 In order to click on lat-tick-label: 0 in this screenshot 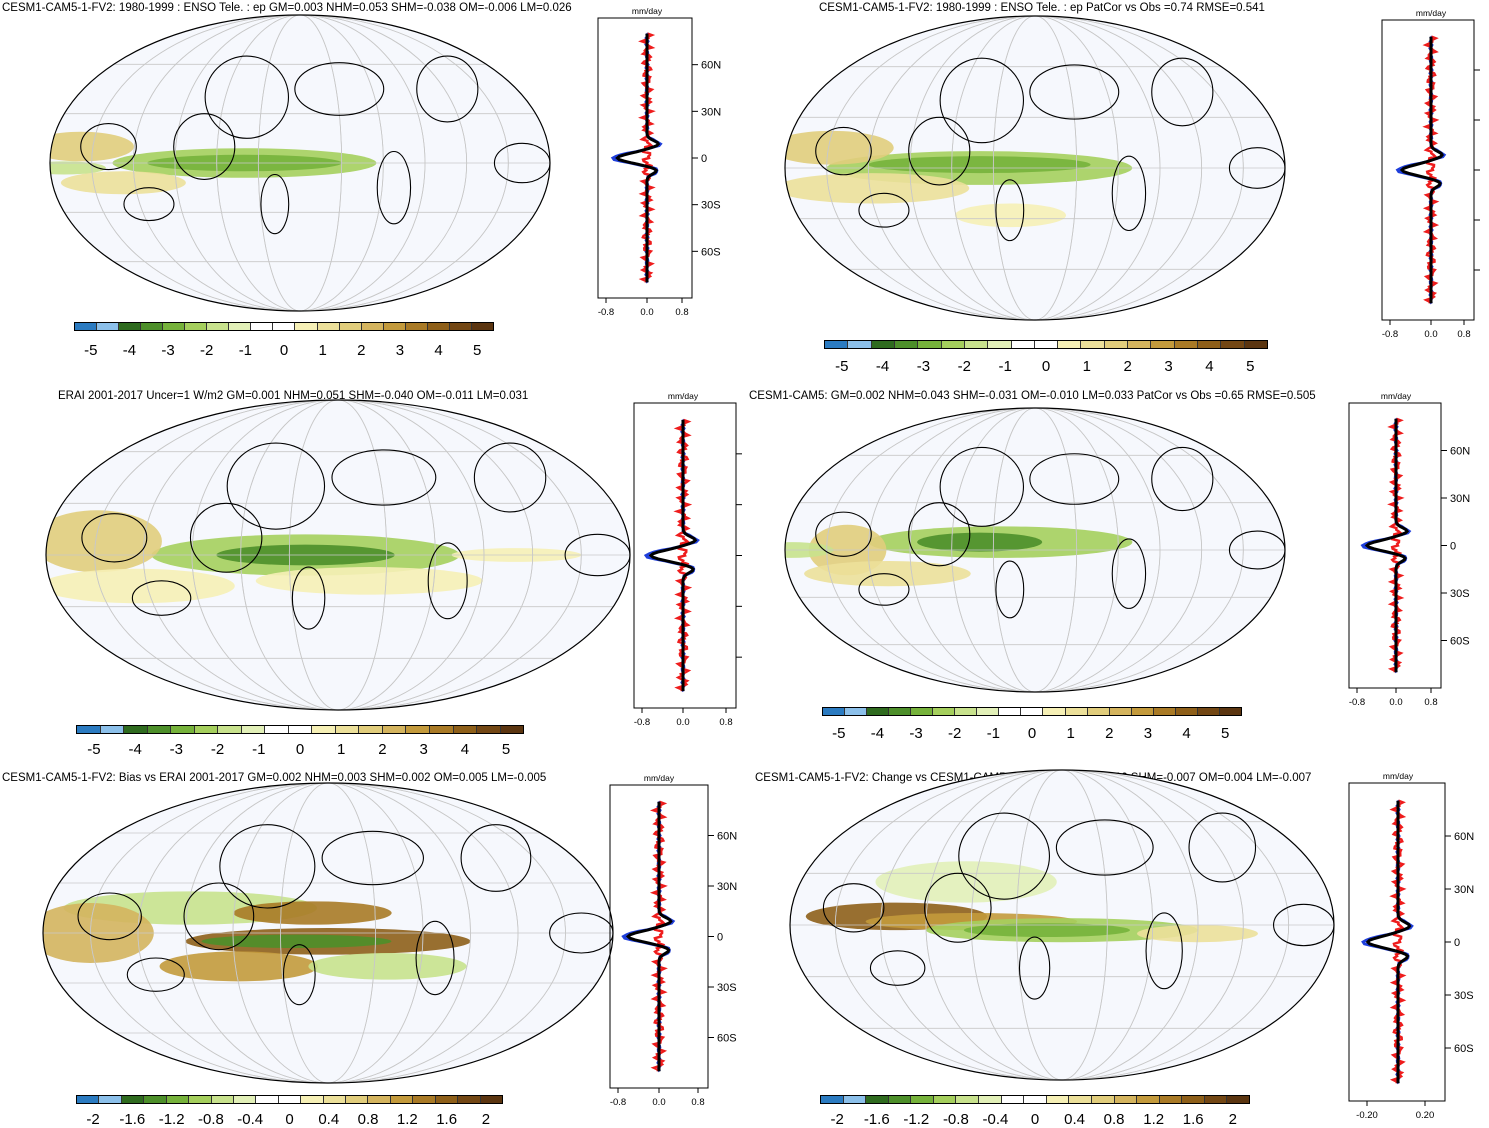, I will do `click(704, 159)`.